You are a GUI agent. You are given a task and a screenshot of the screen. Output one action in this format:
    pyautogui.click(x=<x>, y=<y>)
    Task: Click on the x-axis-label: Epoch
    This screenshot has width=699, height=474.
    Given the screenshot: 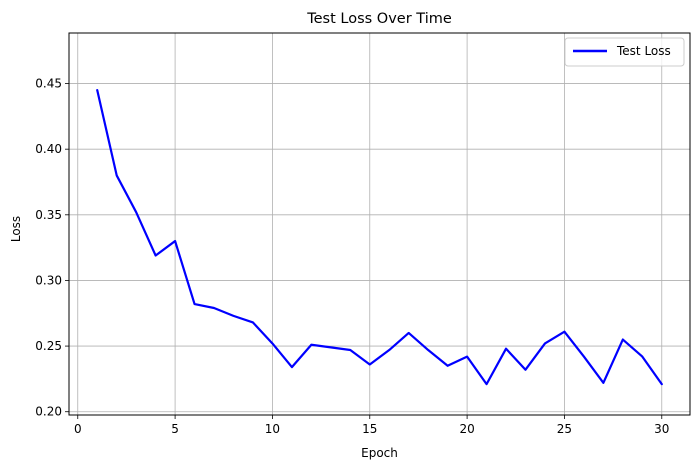 What is the action you would take?
    pyautogui.click(x=379, y=453)
    